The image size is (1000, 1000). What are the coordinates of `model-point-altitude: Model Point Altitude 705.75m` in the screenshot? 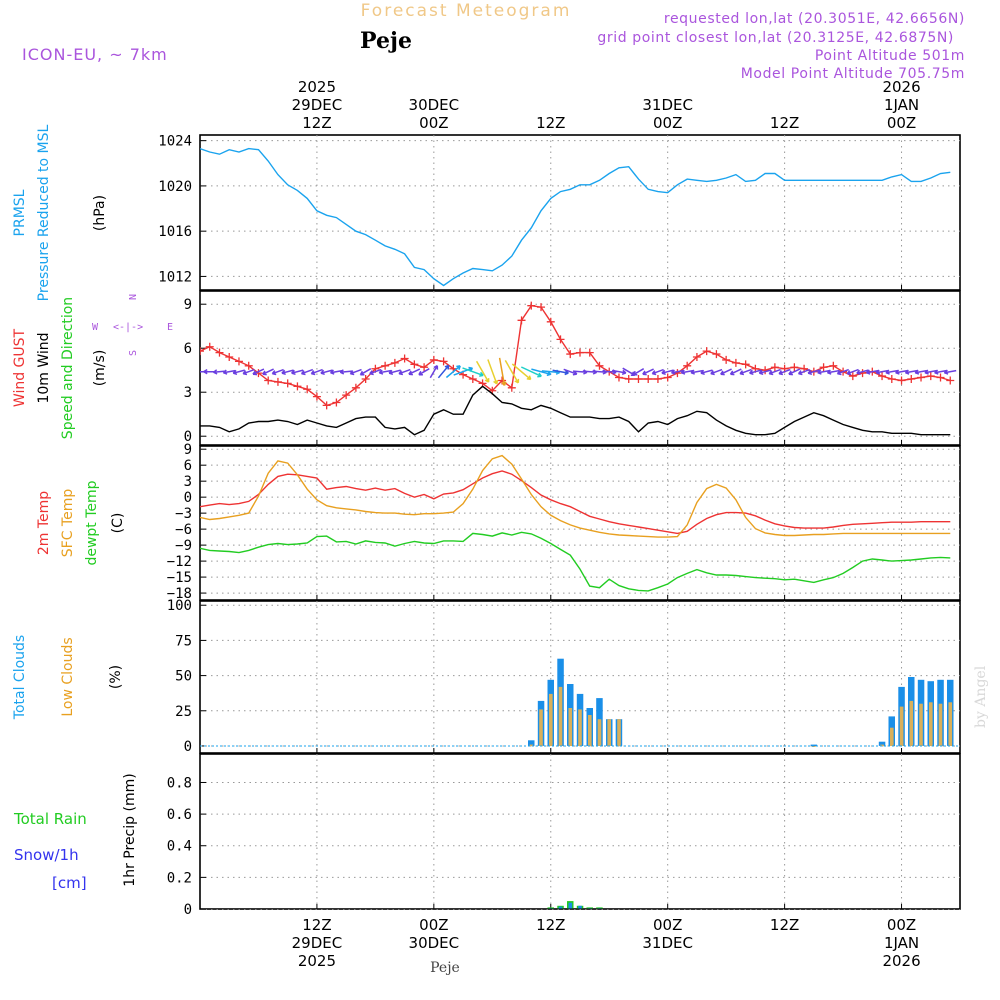 It's located at (853, 74).